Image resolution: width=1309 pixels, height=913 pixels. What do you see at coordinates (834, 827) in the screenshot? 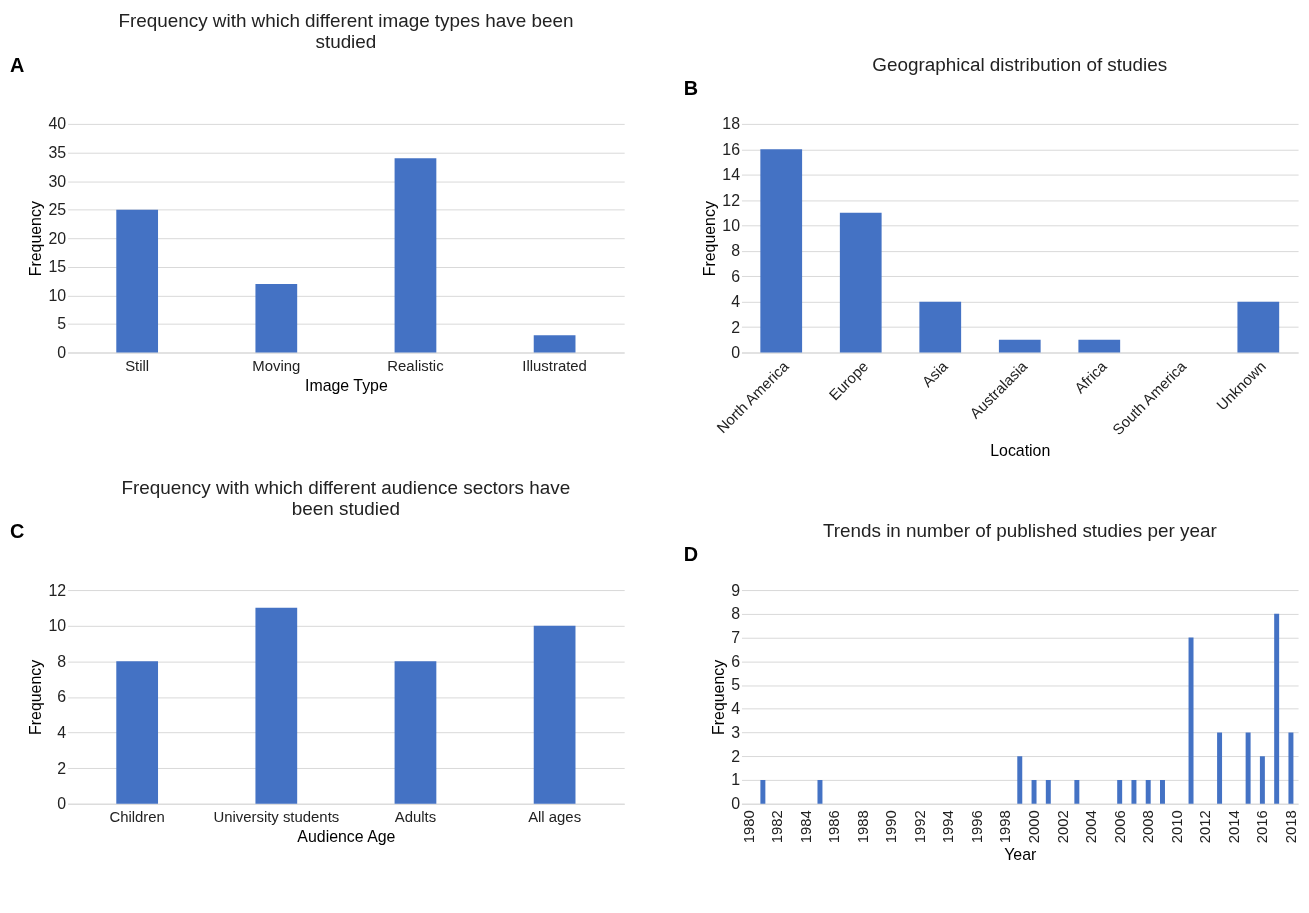
I see `x-tick-label: 1986` at bounding box center [834, 827].